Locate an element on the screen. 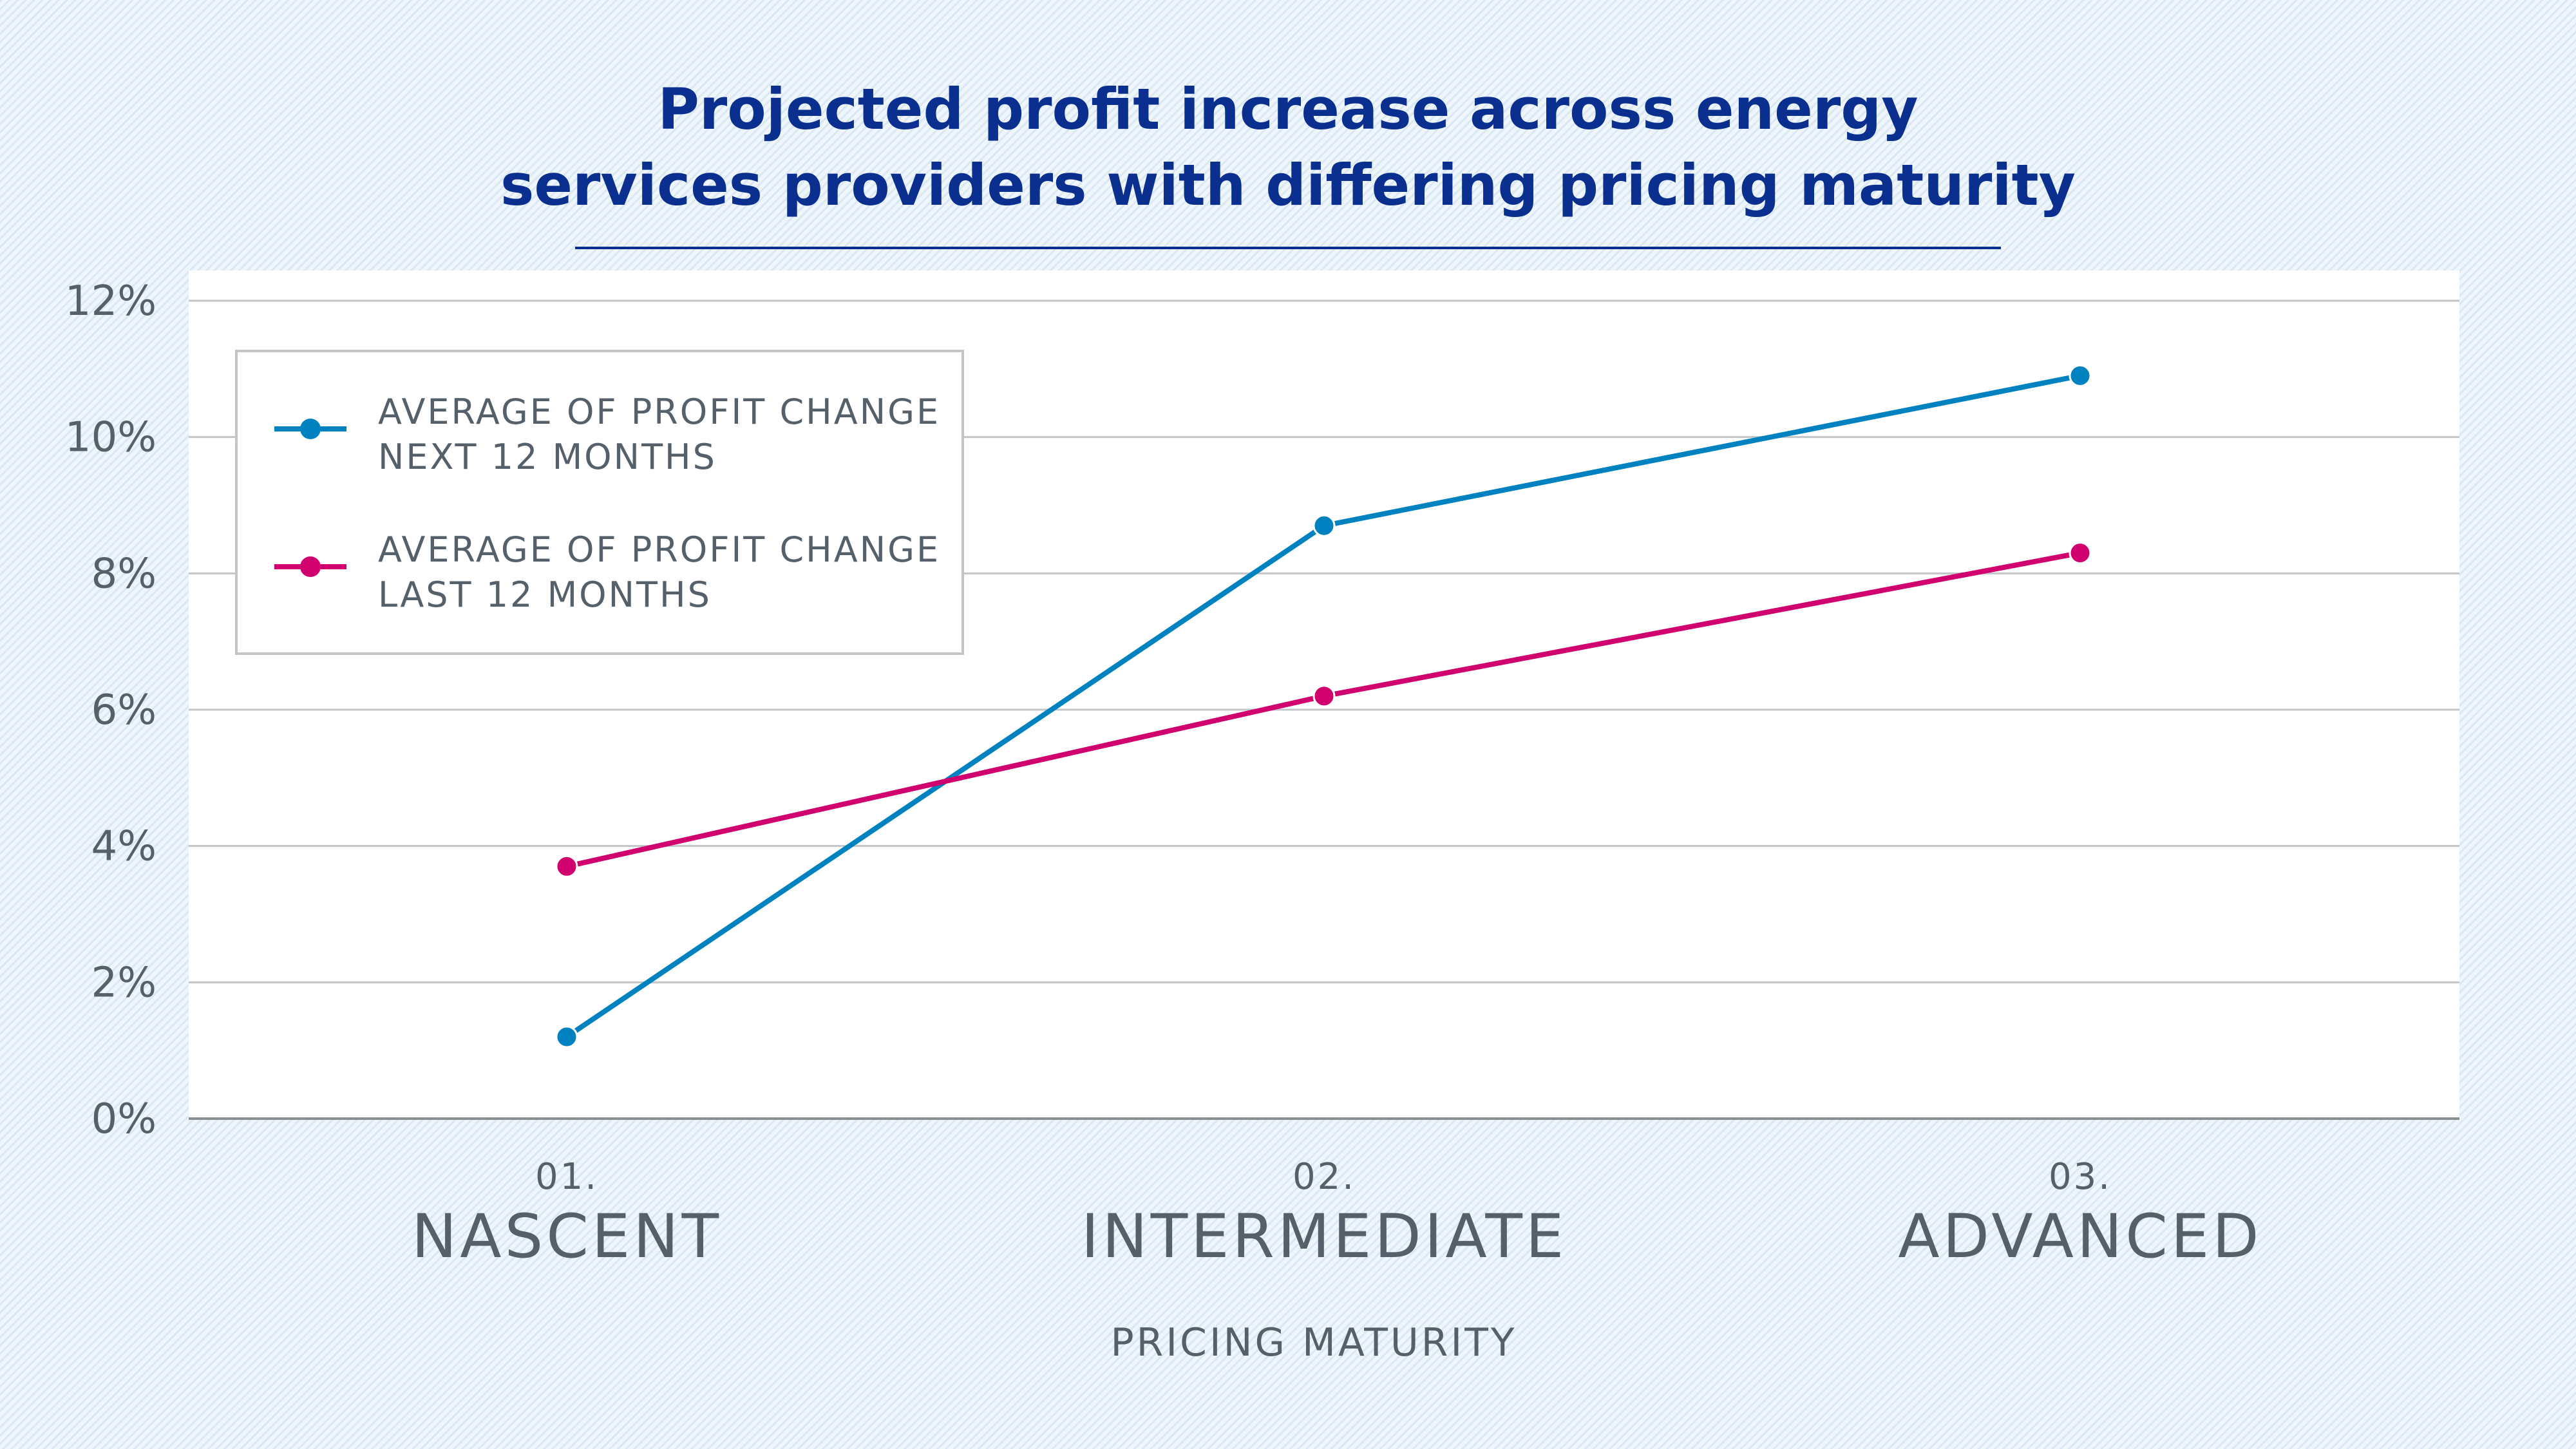  x-tick-label: NASCENT is located at coordinates (567, 1237).